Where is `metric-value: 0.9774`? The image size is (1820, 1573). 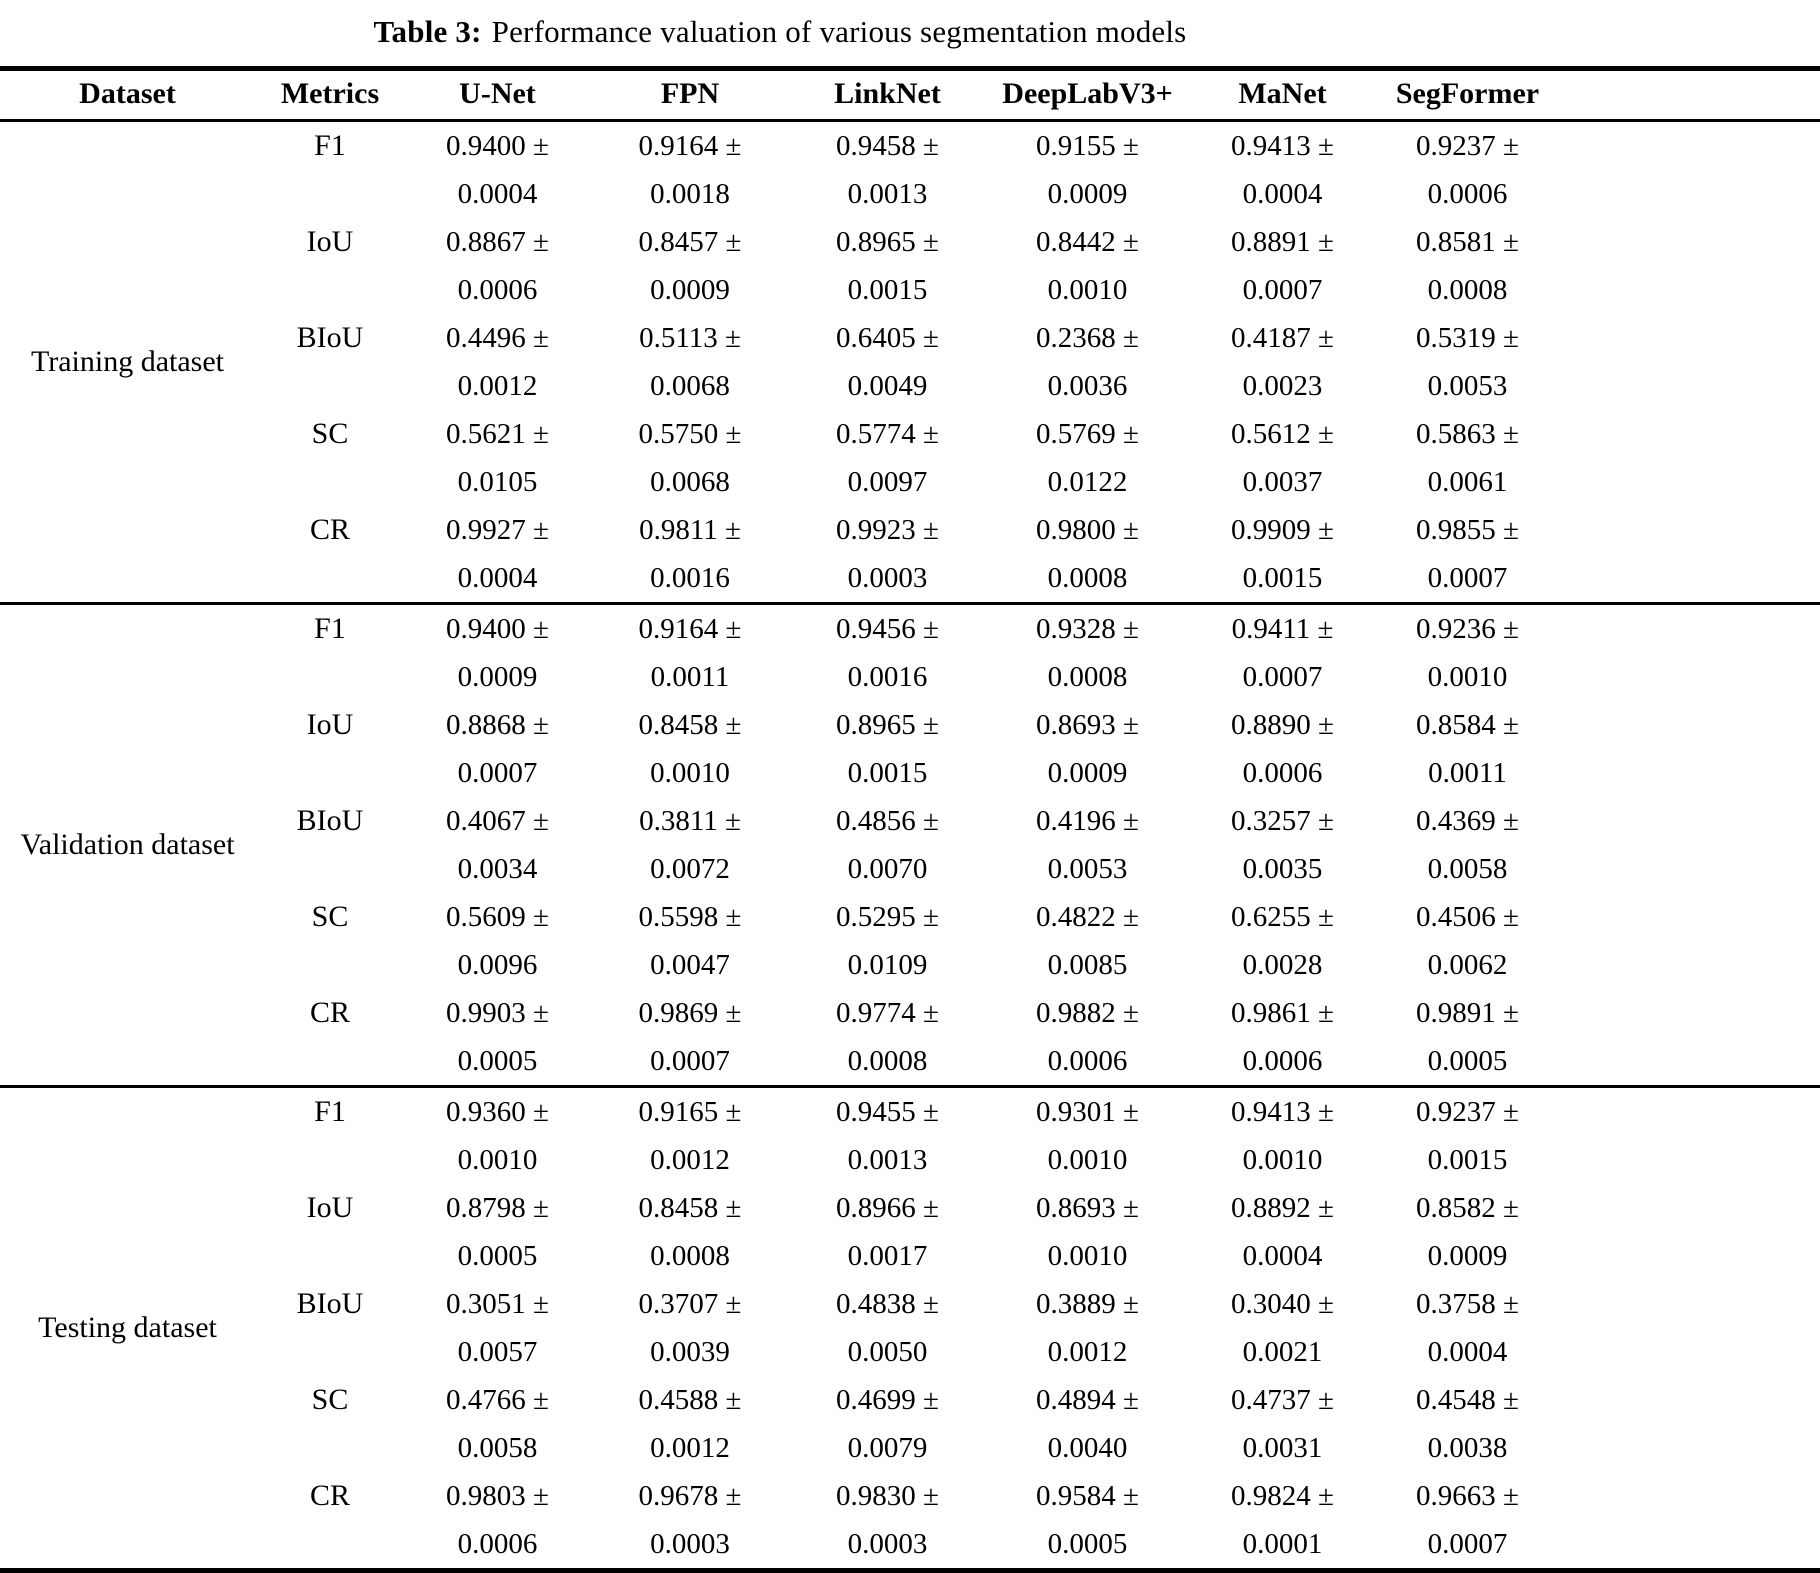 metric-value: 0.9774 is located at coordinates (876, 1013).